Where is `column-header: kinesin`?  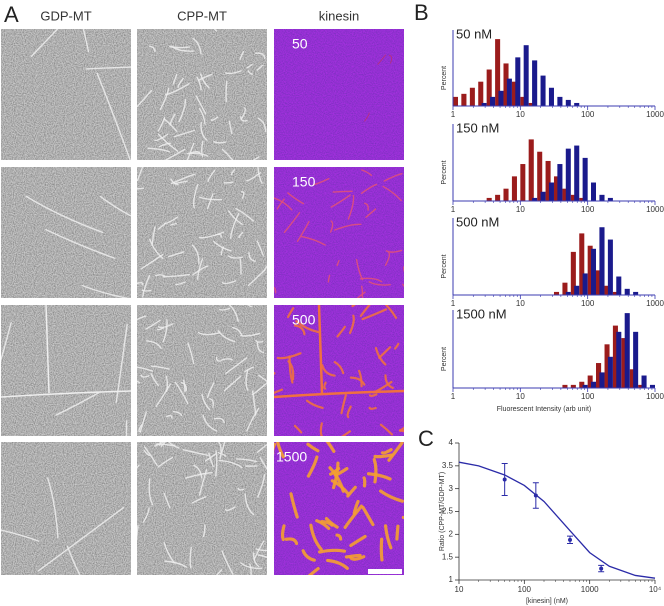 column-header: kinesin is located at coordinates (339, 15).